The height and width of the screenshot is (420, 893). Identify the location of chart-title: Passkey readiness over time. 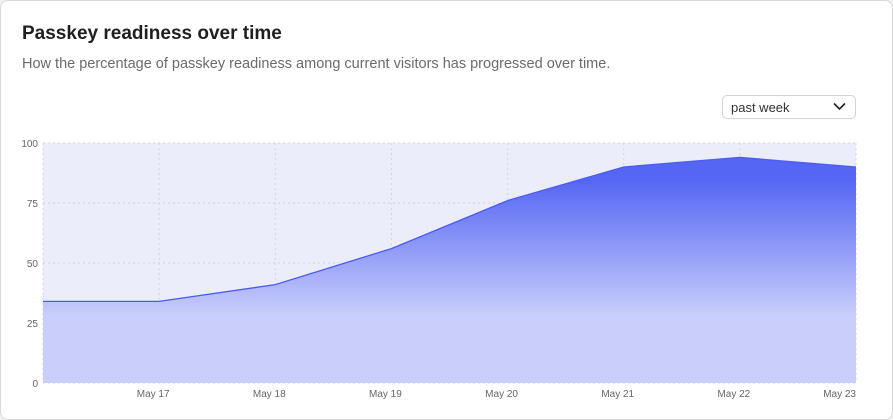
(152, 33).